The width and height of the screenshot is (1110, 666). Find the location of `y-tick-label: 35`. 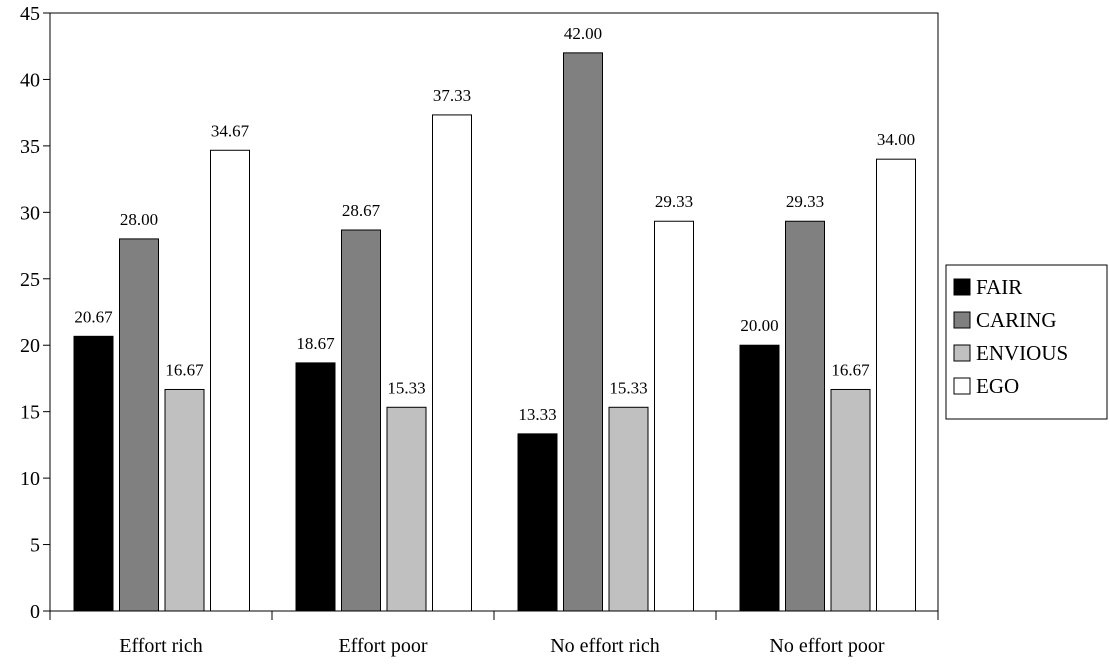

y-tick-label: 35 is located at coordinates (30, 147).